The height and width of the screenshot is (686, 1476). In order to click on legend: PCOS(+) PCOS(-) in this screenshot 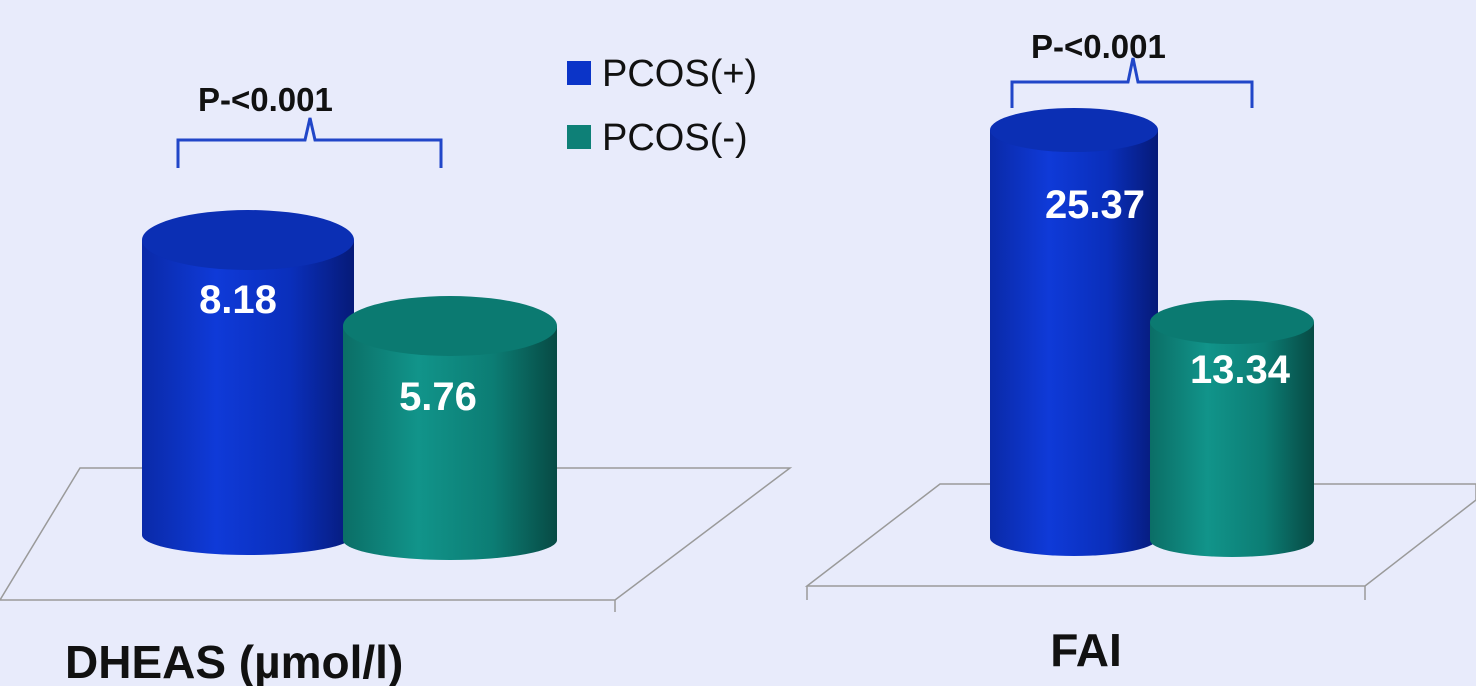, I will do `click(662, 106)`.